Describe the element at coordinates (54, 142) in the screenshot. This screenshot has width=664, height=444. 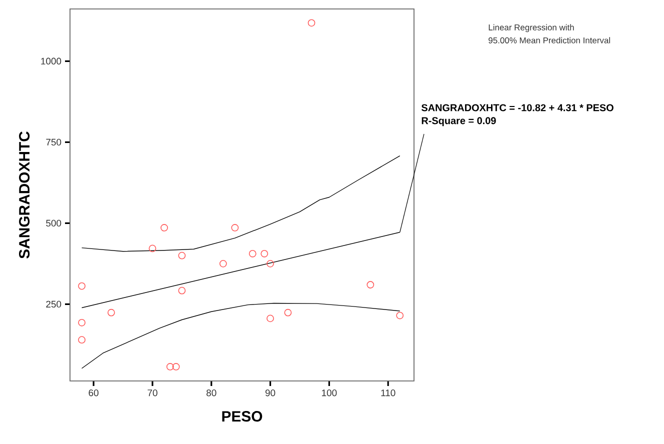
I see `y-tick-label: 750` at that location.